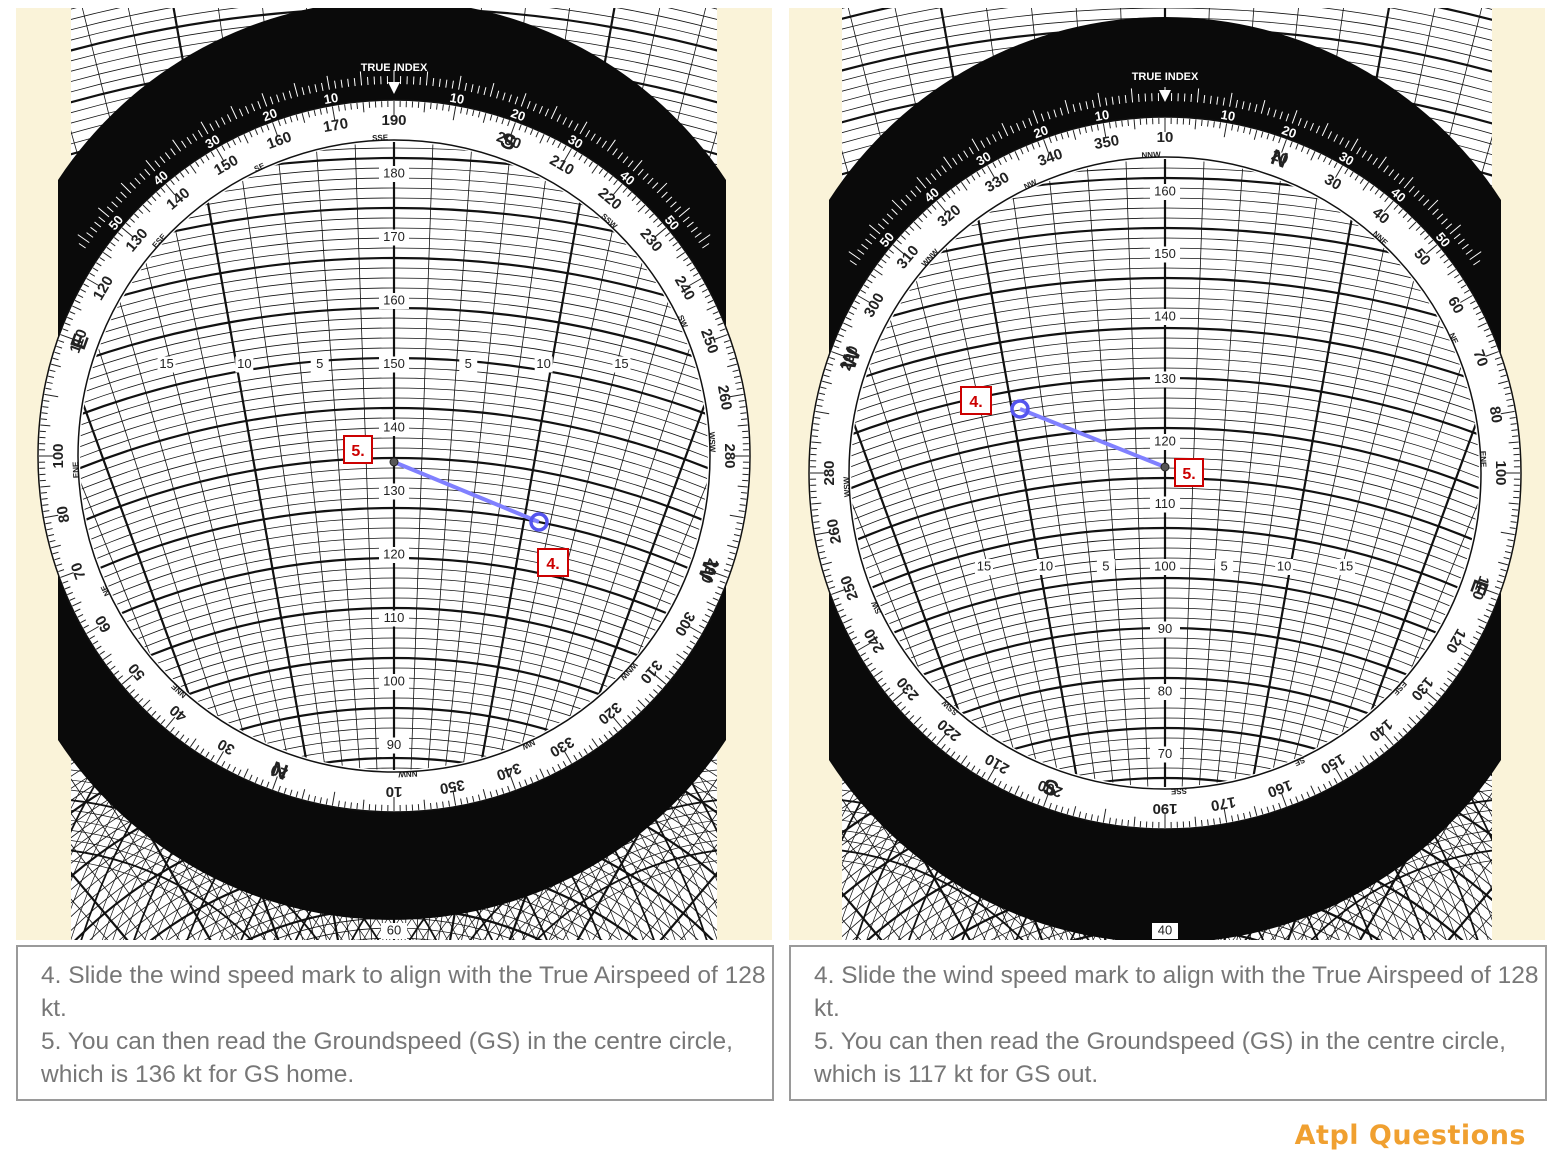 The width and height of the screenshot is (1562, 1164). What do you see at coordinates (1224, 567) in the screenshot?
I see `drift-label-bg` at bounding box center [1224, 567].